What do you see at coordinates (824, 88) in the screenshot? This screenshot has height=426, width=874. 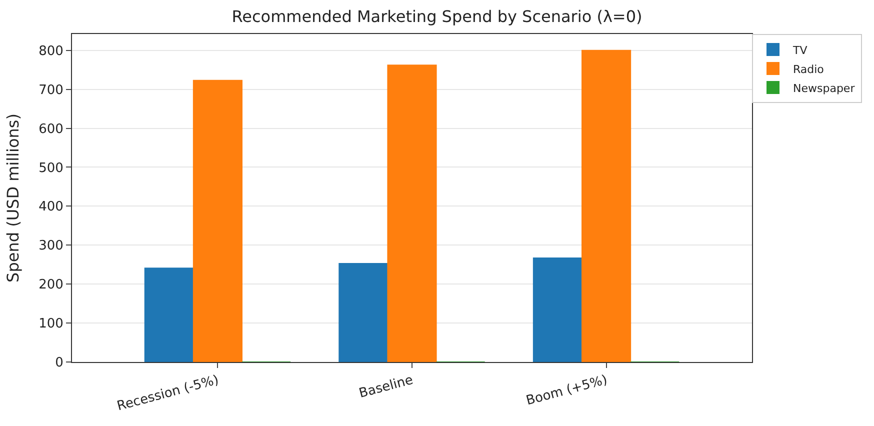 I see `legend-label: Newspaper` at bounding box center [824, 88].